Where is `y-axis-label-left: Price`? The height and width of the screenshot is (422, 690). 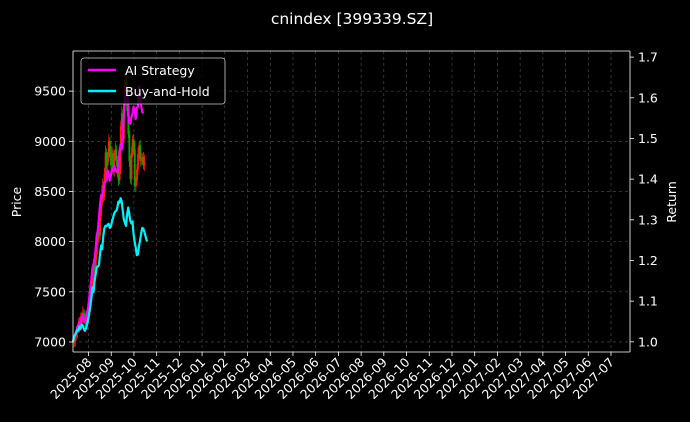
y-axis-label-left: Price is located at coordinates (16, 201).